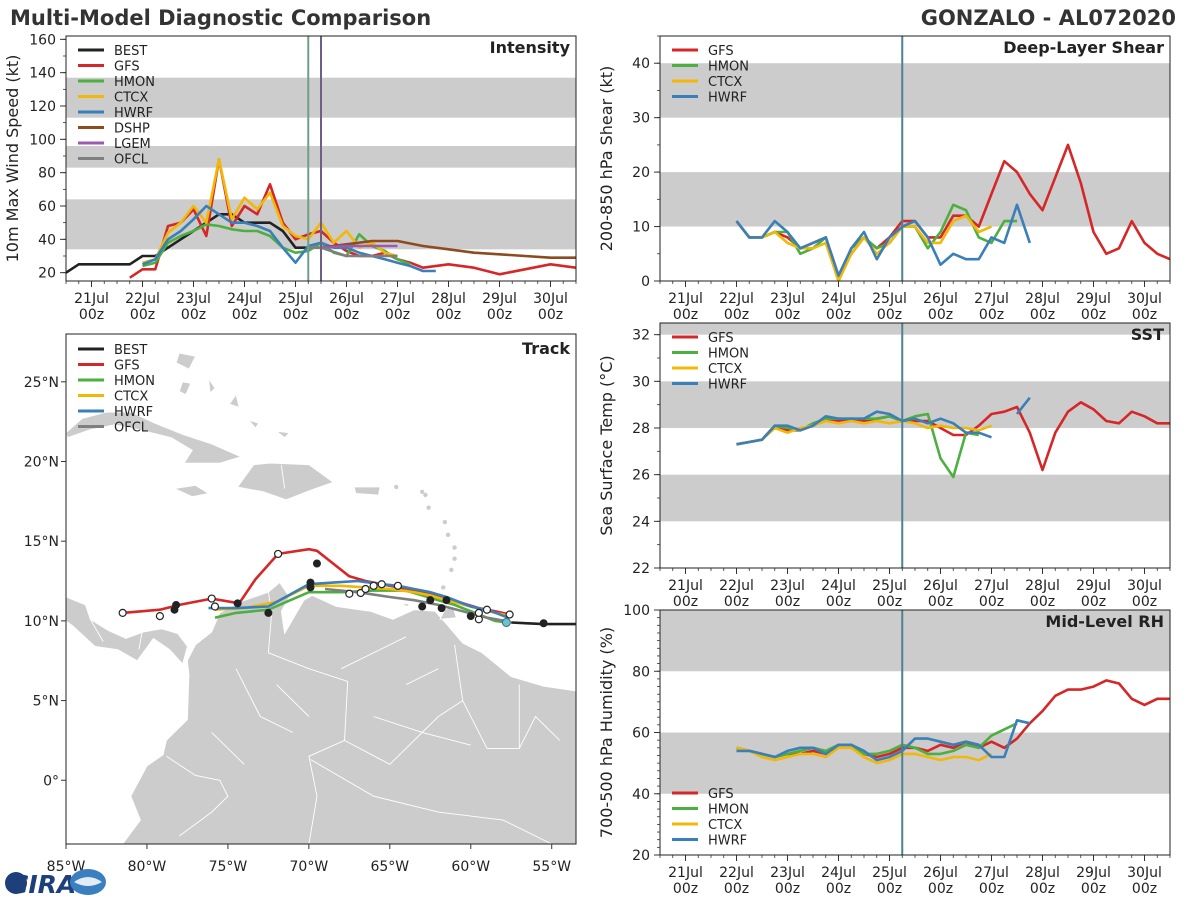  What do you see at coordinates (134, 82) in the screenshot?
I see `intensity-legend-label: HMON` at bounding box center [134, 82].